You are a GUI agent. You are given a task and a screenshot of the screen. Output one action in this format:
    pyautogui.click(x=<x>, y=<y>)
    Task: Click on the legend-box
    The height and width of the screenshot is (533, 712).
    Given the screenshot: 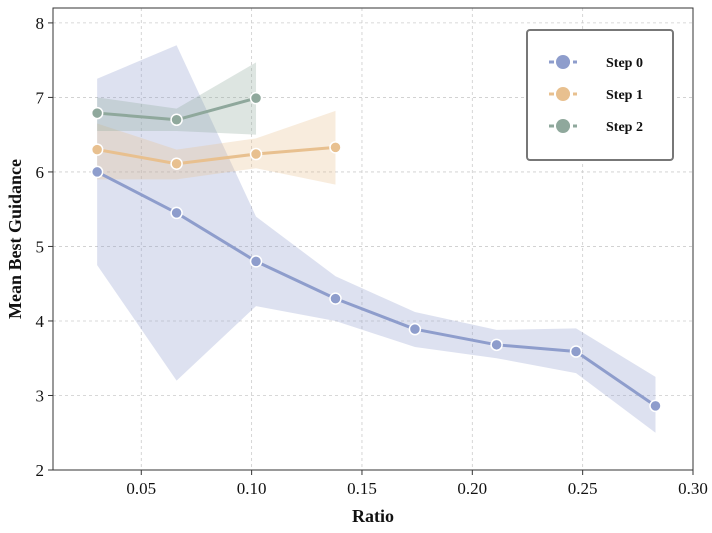 What is the action you would take?
    pyautogui.click(x=600, y=95)
    